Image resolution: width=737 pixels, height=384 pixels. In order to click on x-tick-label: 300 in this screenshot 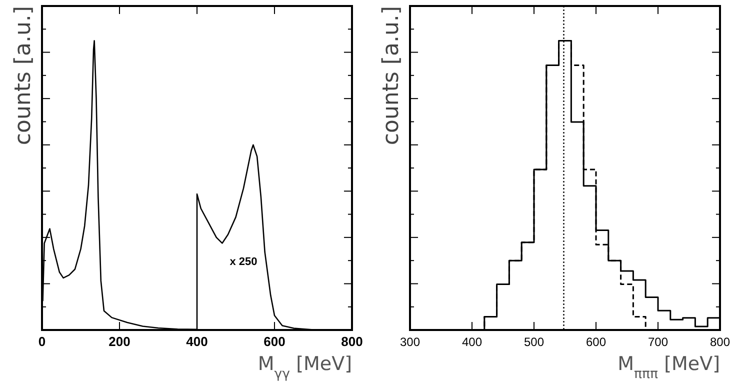, I will do `click(410, 342)`.